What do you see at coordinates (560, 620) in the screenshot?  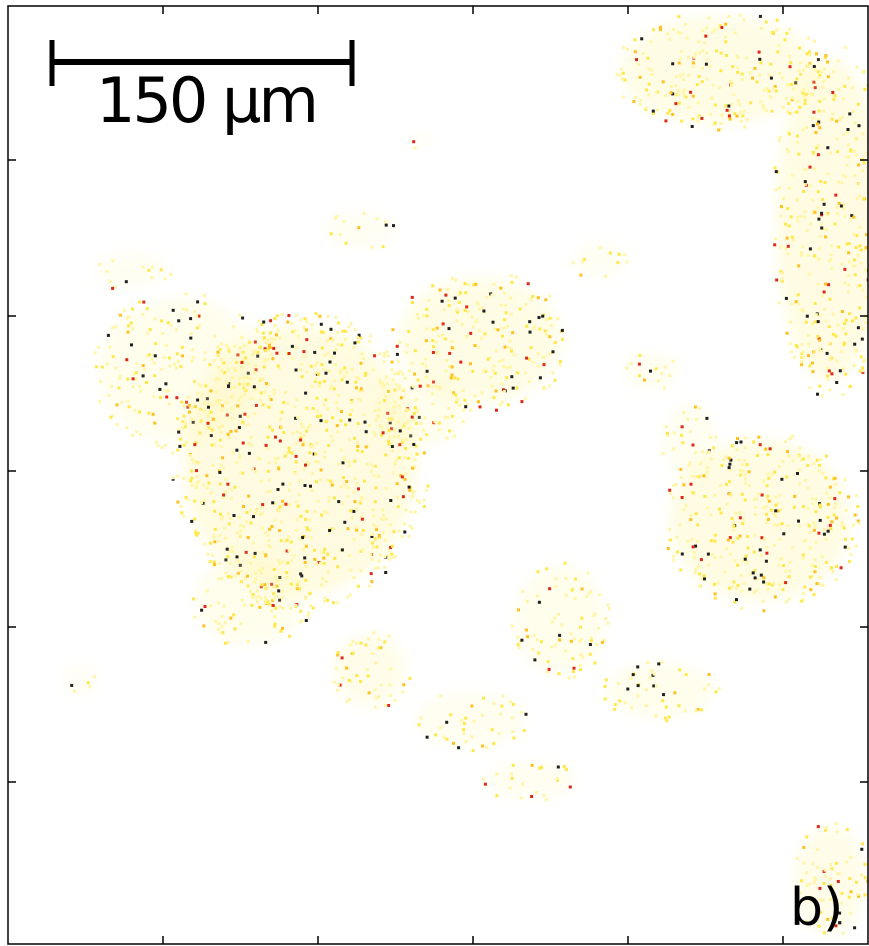 I see `intensity-glow` at bounding box center [560, 620].